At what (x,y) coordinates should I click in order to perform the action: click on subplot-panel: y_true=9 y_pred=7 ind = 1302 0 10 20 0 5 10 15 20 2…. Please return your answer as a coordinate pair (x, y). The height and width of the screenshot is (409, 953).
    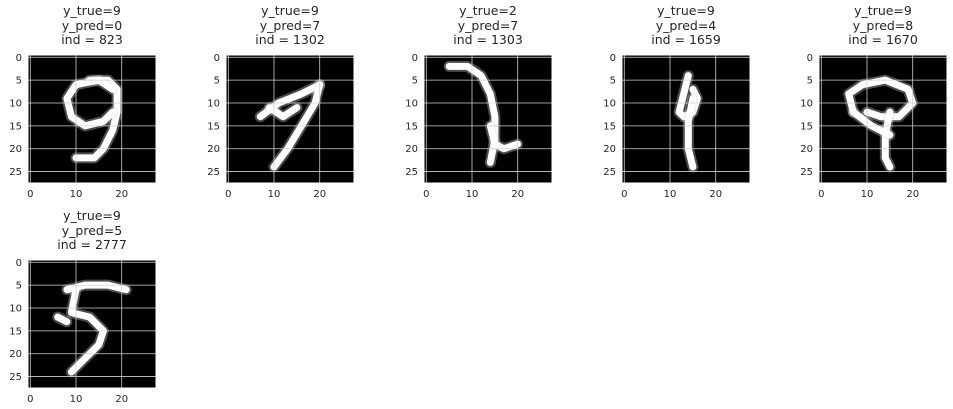
    Looking at the image, I should click on (283, 103).